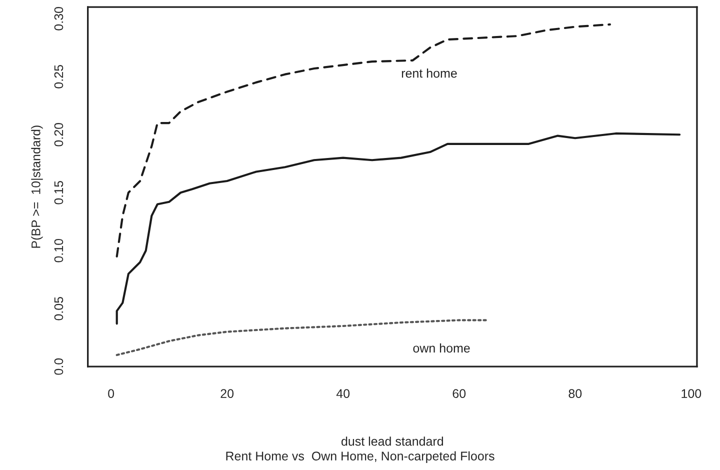  What do you see at coordinates (692, 393) in the screenshot?
I see `x-tick-label: 100` at bounding box center [692, 393].